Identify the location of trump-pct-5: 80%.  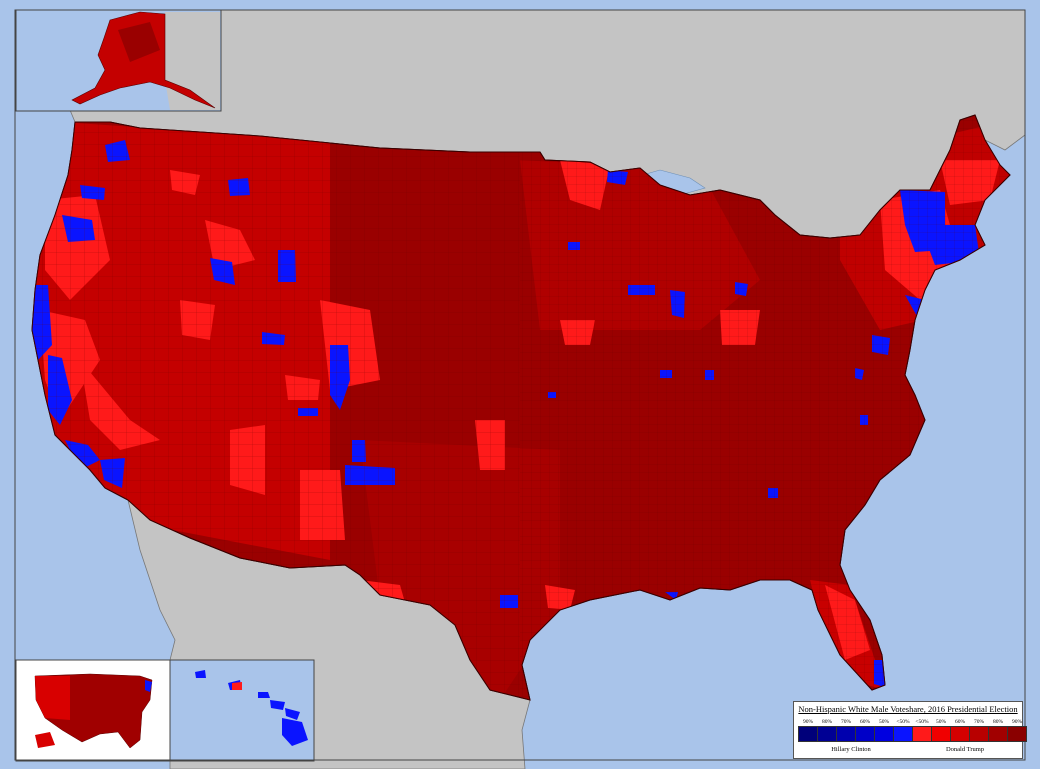
(998, 722).